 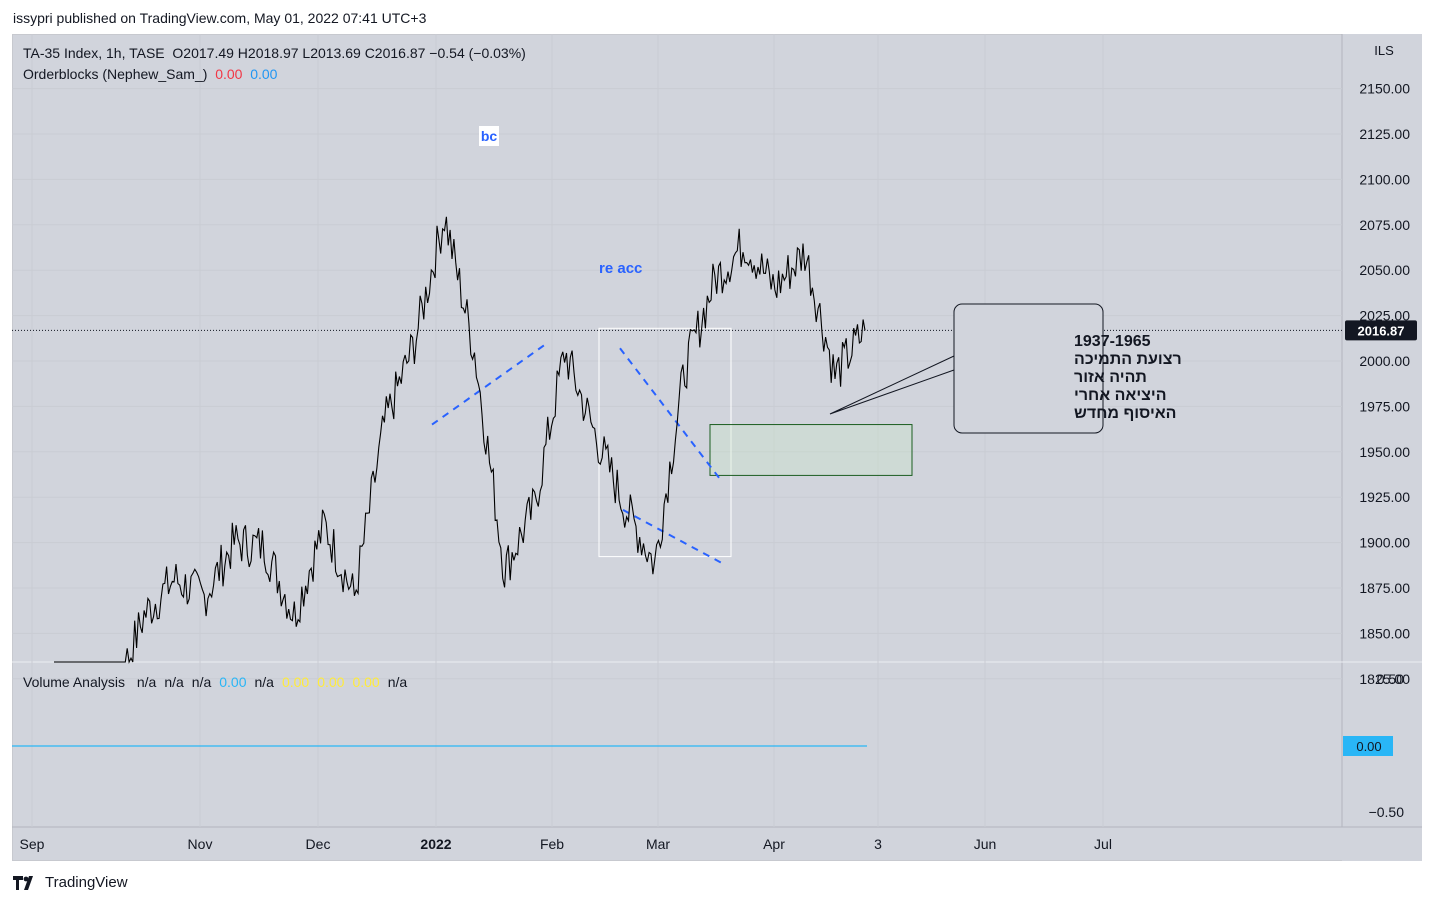 What do you see at coordinates (774, 844) in the screenshot?
I see `time-tick-label: Apr` at bounding box center [774, 844].